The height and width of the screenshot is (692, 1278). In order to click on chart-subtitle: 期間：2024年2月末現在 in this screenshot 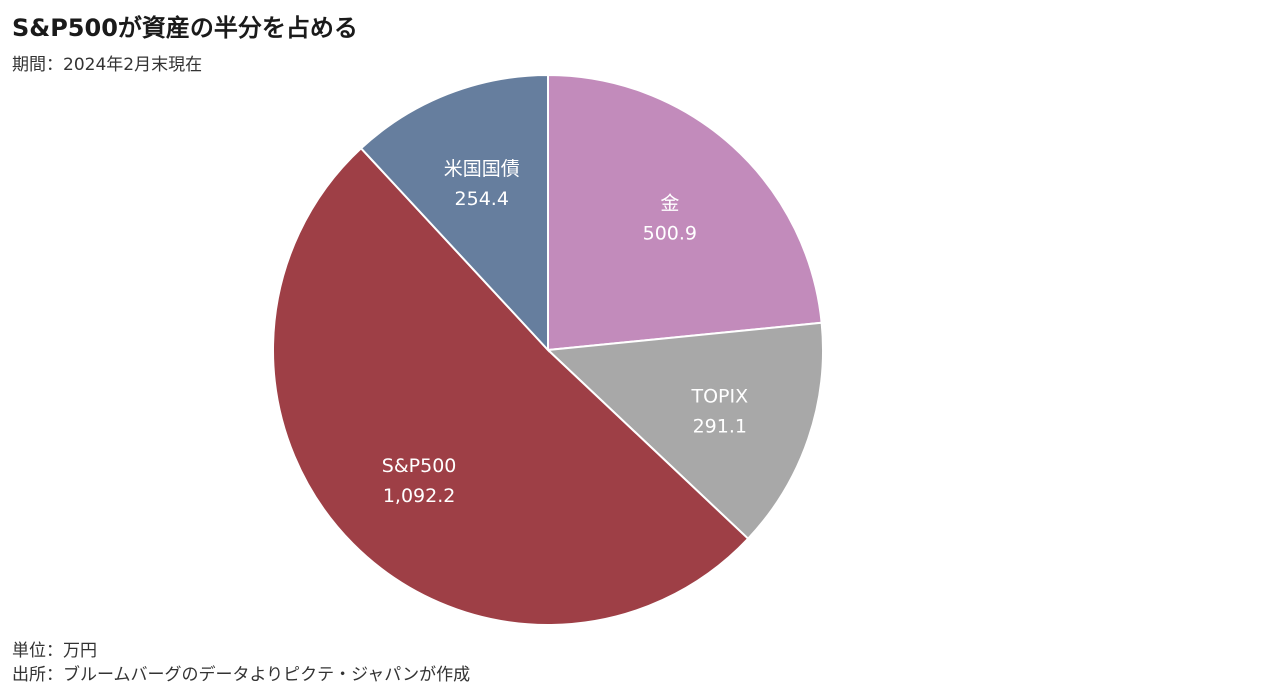, I will do `click(107, 65)`.